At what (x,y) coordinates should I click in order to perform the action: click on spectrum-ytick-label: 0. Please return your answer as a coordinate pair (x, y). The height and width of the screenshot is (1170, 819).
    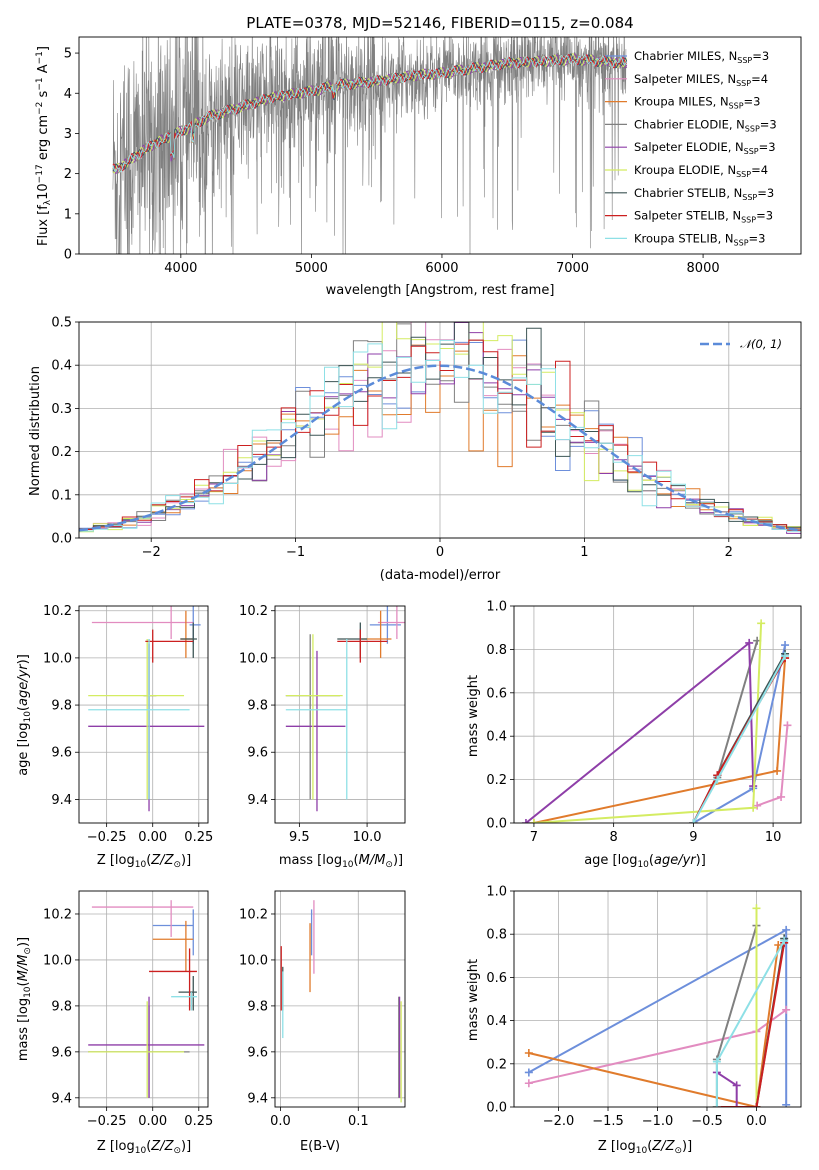
    Looking at the image, I should click on (68, 255).